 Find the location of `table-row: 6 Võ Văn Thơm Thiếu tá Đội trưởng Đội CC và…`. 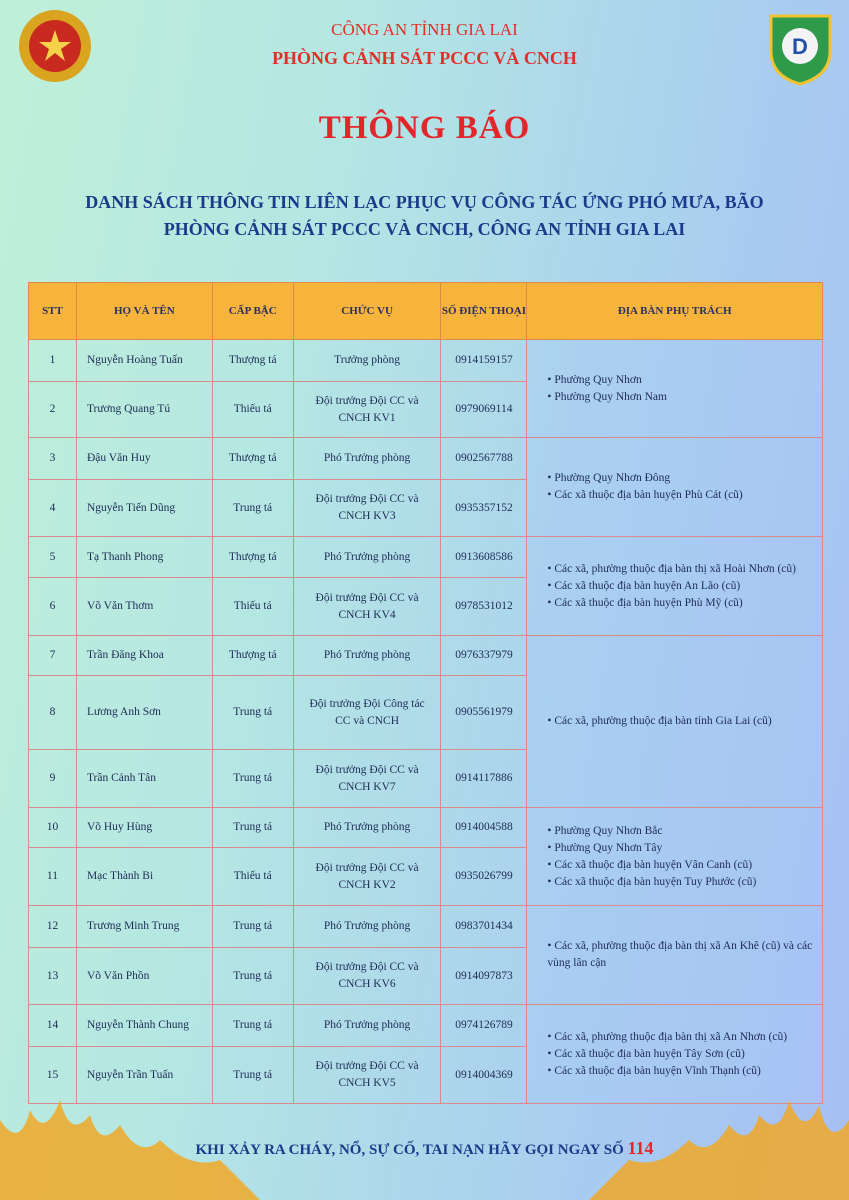

table-row: 6 Võ Văn Thơm Thiếu tá Đội trưởng Đội CC và… is located at coordinates (425, 606).